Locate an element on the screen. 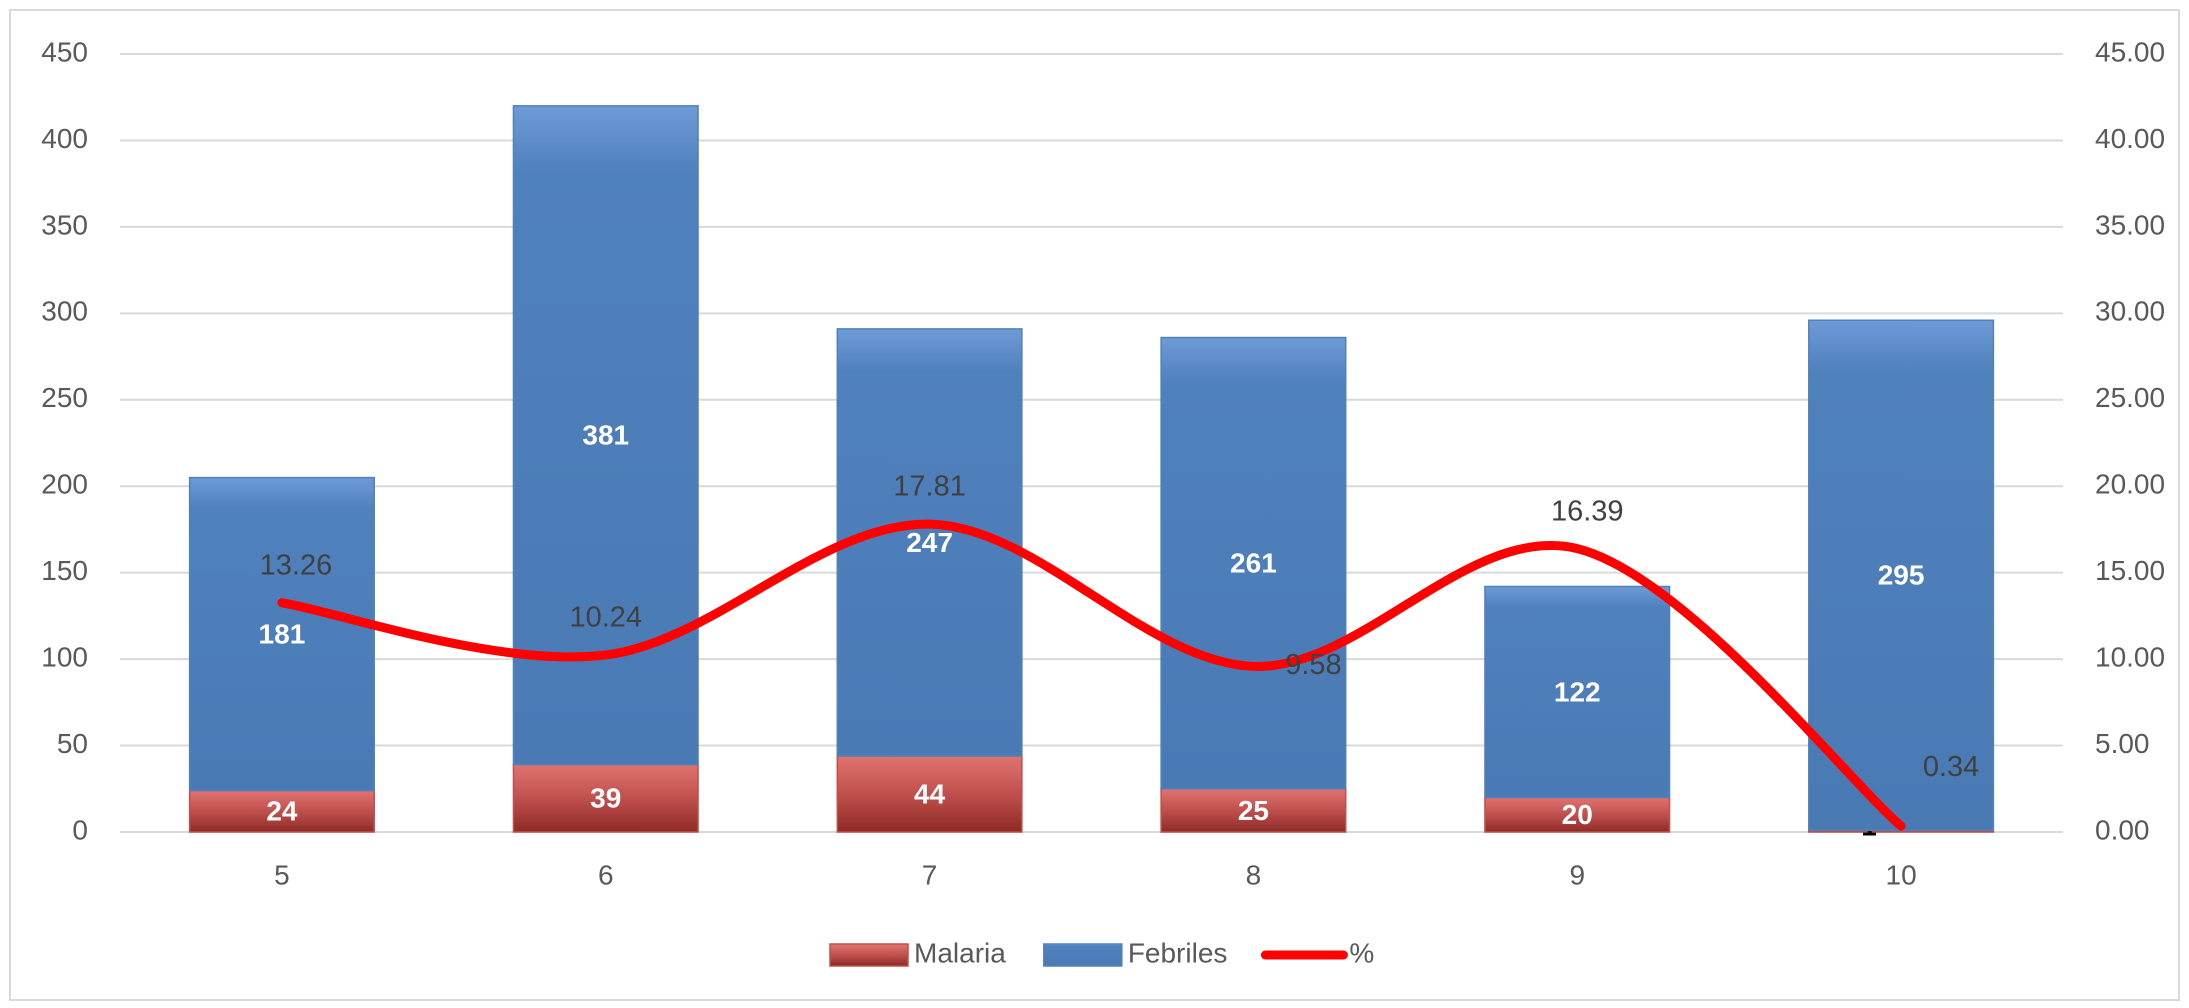 The height and width of the screenshot is (1008, 2189). data-label: 181 is located at coordinates (282, 633).